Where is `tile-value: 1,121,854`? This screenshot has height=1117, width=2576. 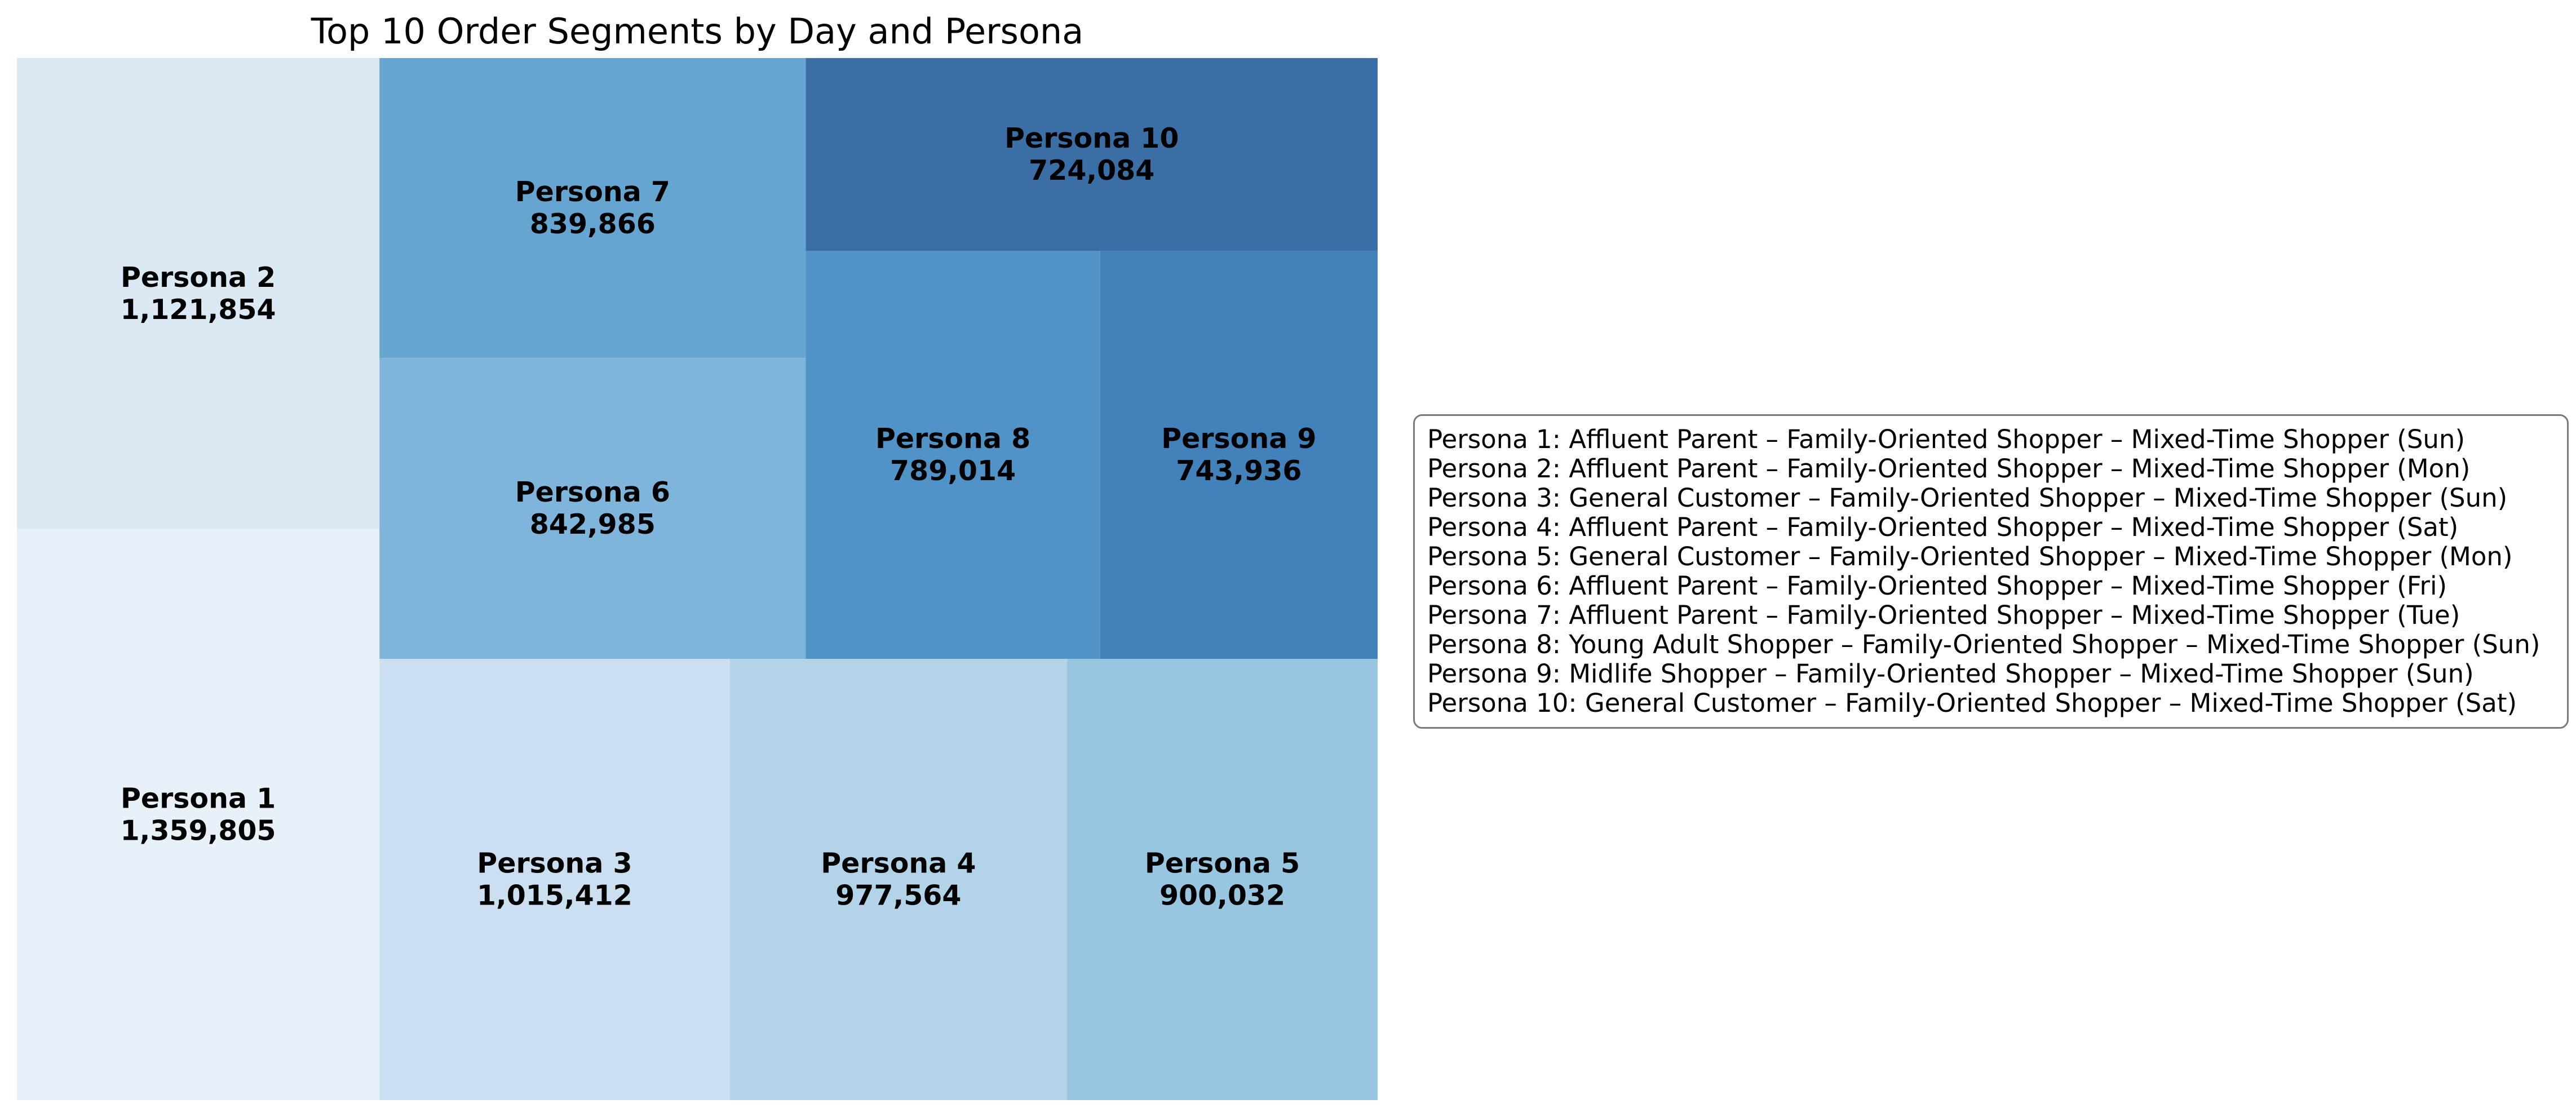
tile-value: 1,121,854 is located at coordinates (198, 310).